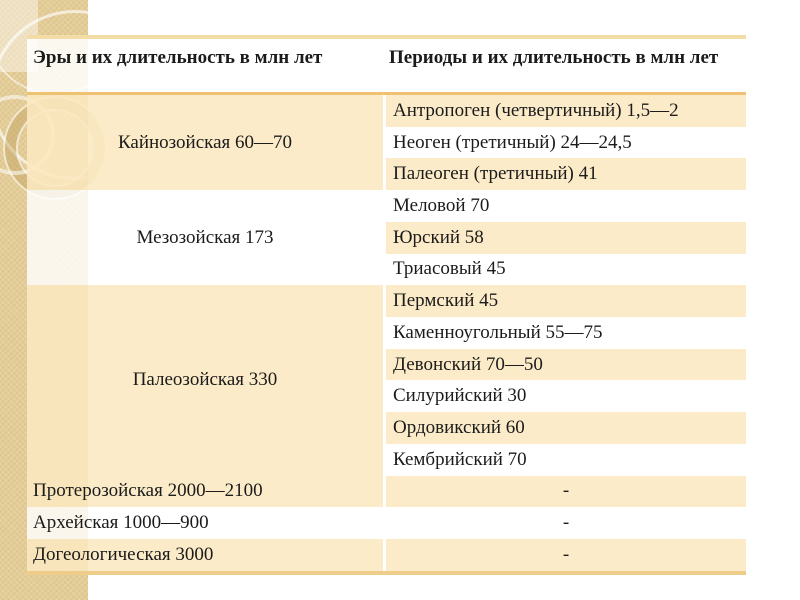  I want to click on period-cell: Неоген (третичный) 24—24,5, so click(564, 142).